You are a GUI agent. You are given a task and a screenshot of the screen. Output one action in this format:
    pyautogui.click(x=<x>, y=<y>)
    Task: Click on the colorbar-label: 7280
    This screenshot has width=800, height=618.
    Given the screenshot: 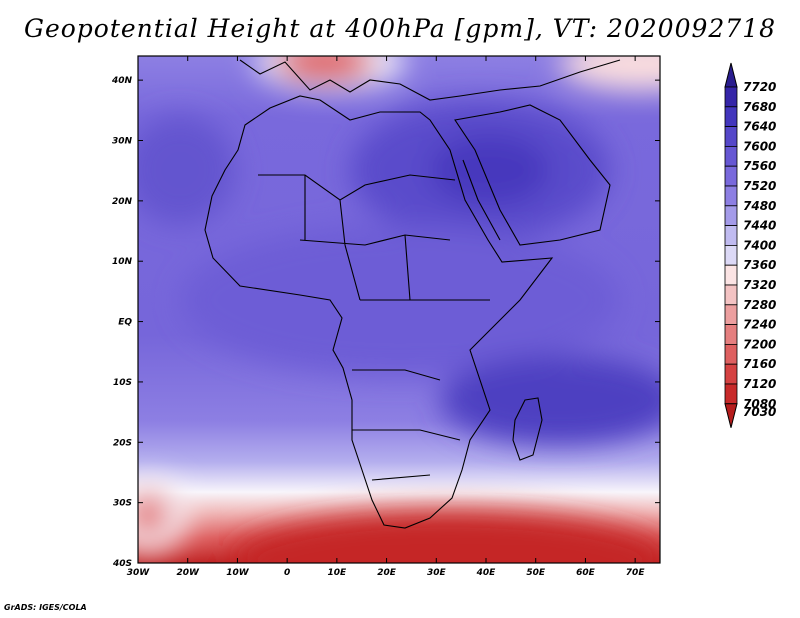 What is the action you would take?
    pyautogui.click(x=759, y=305)
    